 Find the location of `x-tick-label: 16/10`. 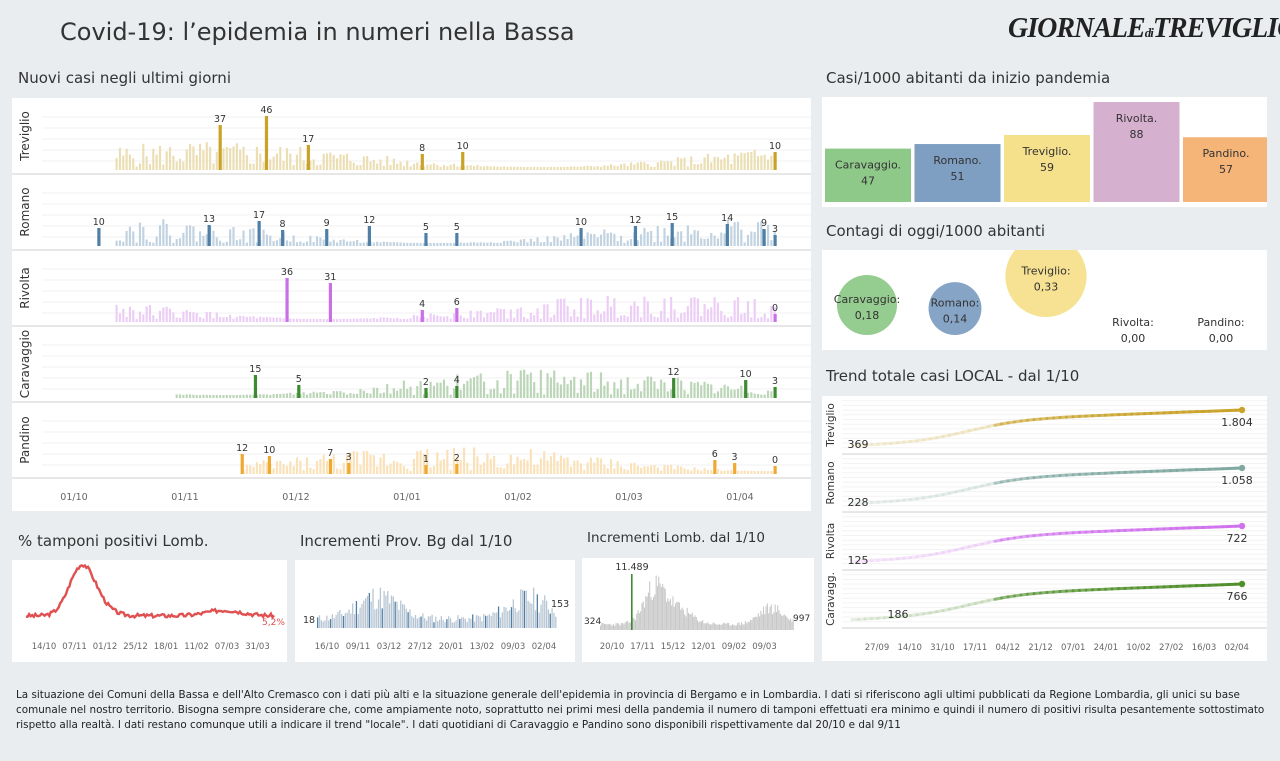

x-tick-label: 16/10 is located at coordinates (327, 647).